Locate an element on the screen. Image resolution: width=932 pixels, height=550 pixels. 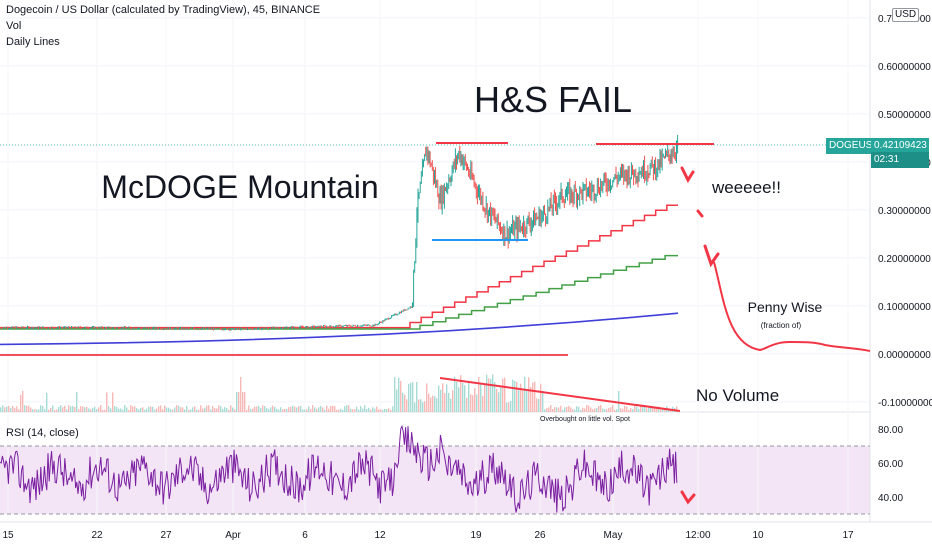
countdown-badge: 02:31 is located at coordinates (900, 160).